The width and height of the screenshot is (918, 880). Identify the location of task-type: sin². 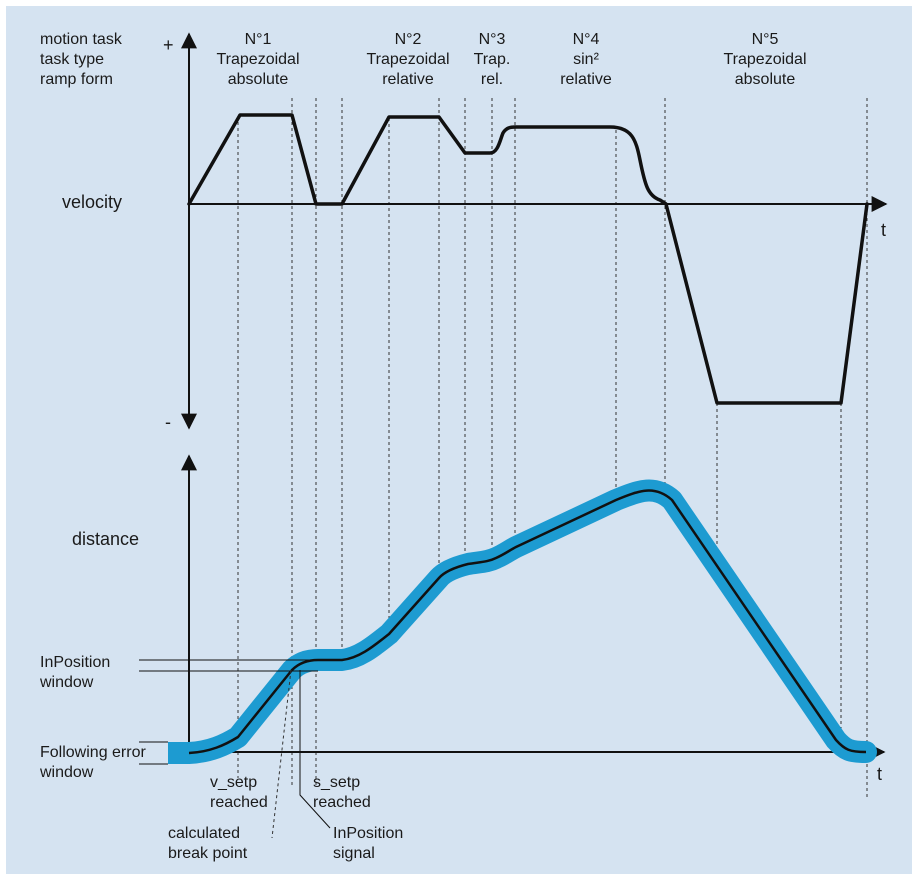
(586, 59).